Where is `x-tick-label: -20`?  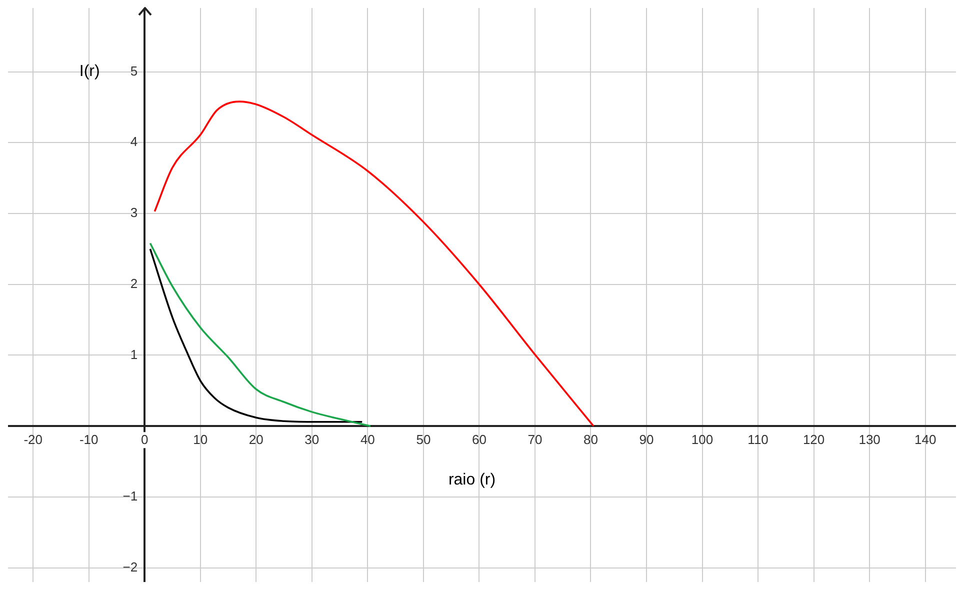 x-tick-label: -20 is located at coordinates (33, 440).